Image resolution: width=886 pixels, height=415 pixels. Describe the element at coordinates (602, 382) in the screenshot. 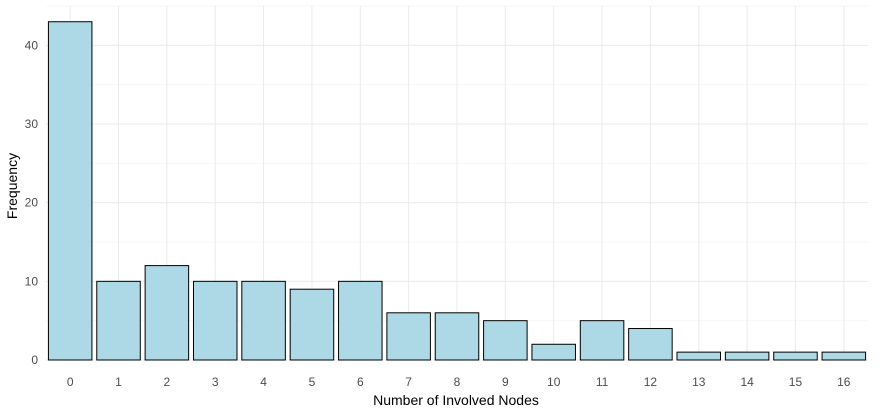

I see `x-tick-label: 11` at that location.